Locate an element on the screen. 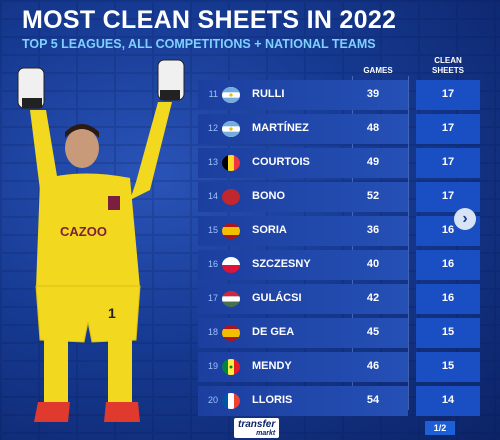  table-row: 20 LLORIS 54 14 is located at coordinates (340, 401).